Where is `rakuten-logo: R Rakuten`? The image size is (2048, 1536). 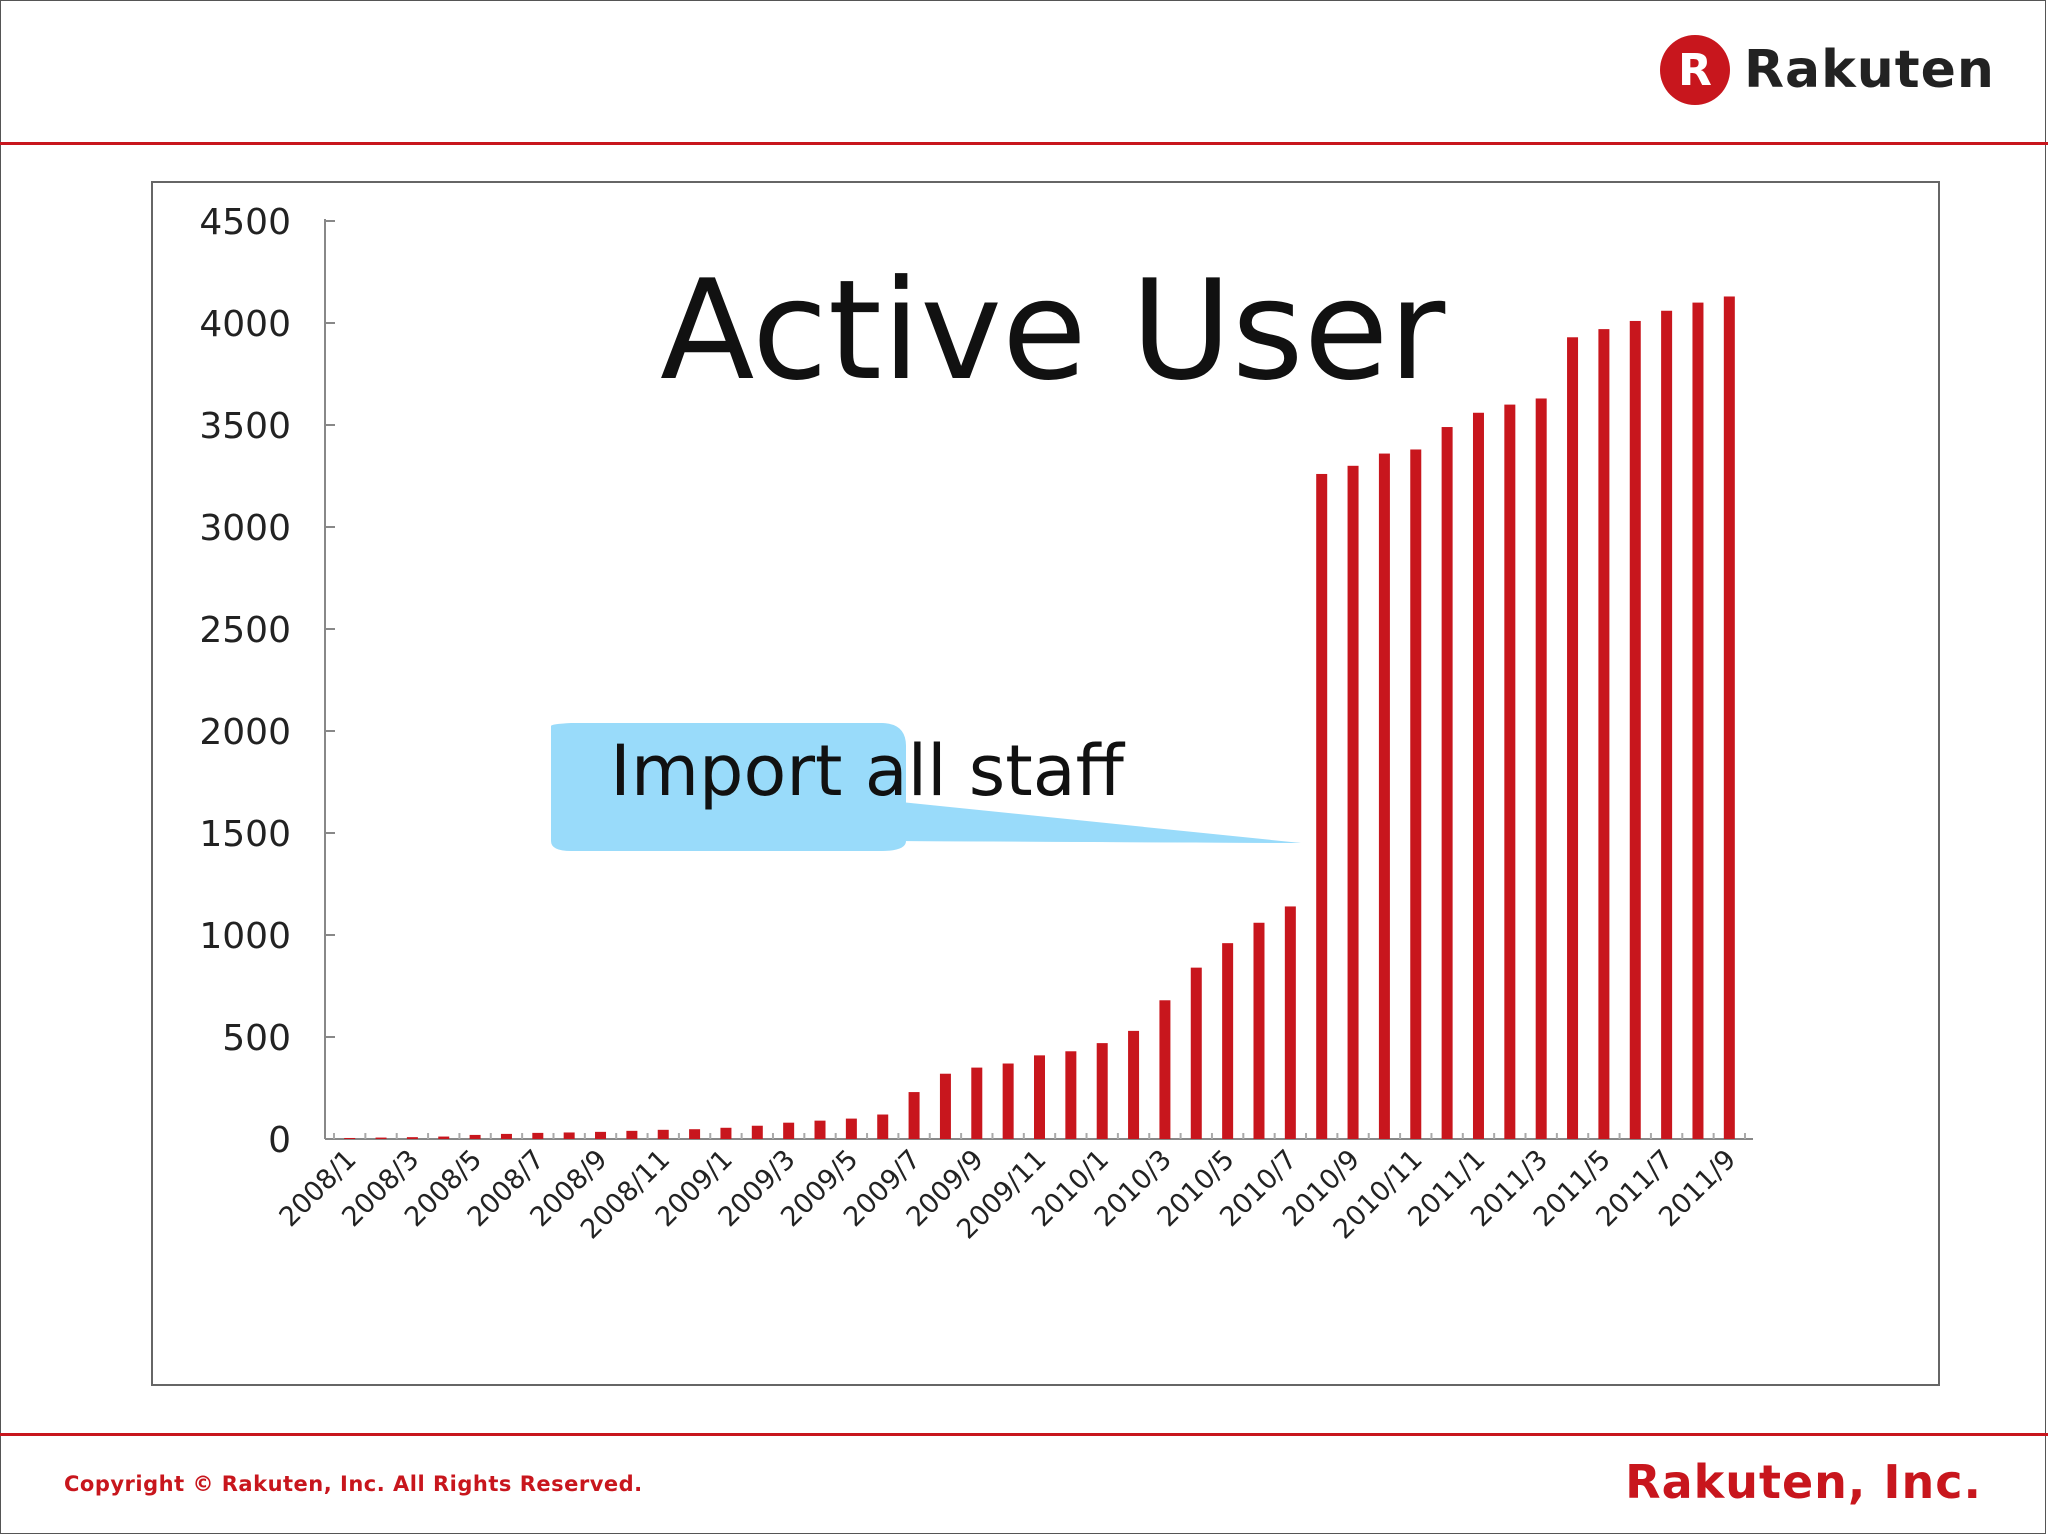 rakuten-logo: R Rakuten is located at coordinates (1827, 70).